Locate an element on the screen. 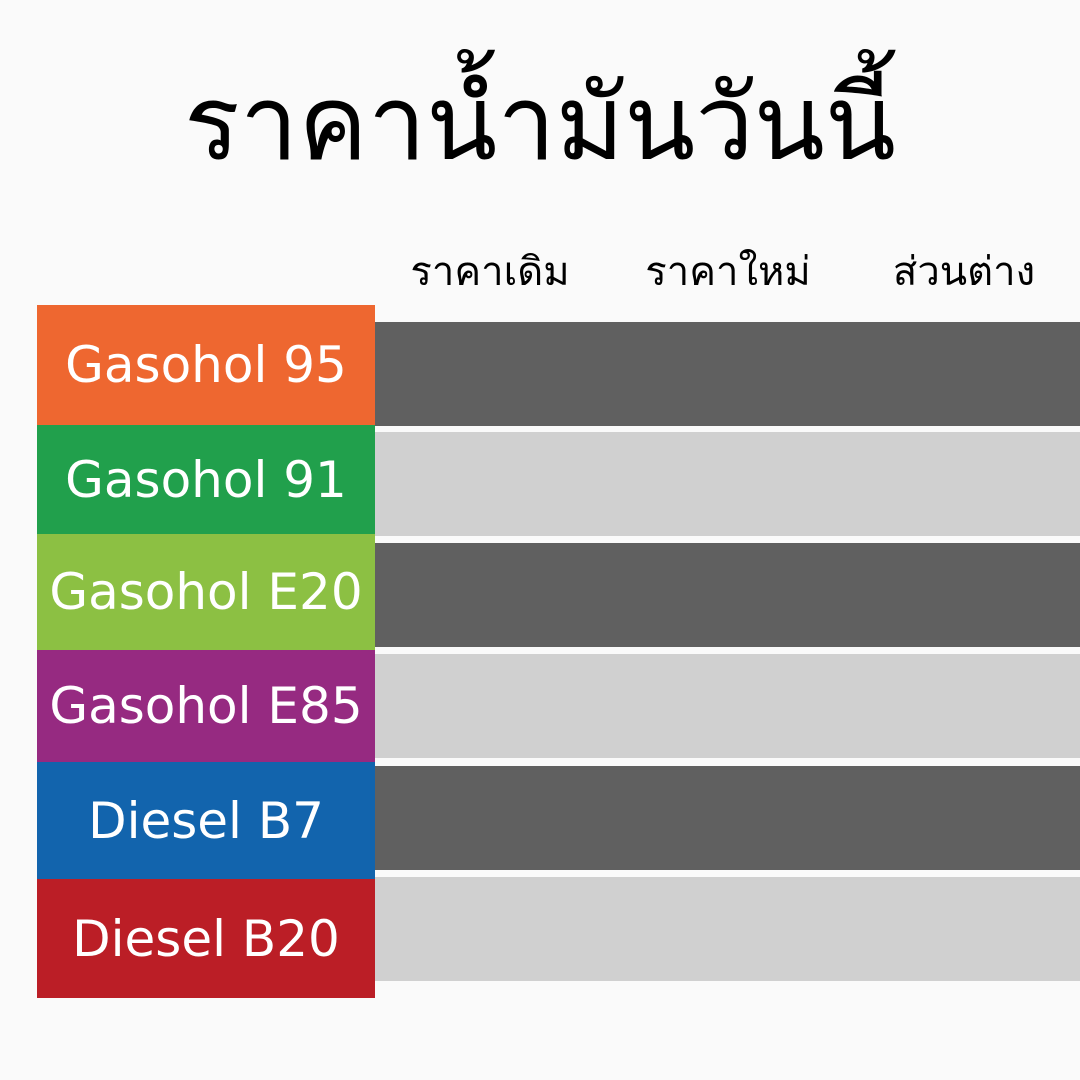  column-header-old-price: ราคาเดิม is located at coordinates (490, 272).